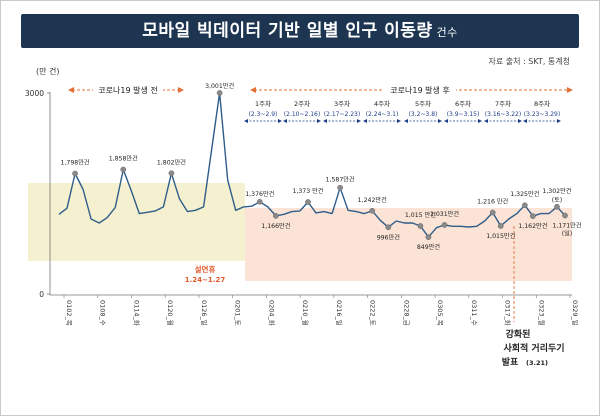 Image resolution: width=600 pixels, height=416 pixels. I want to click on policy-note-line2: 사회적 거리두기, so click(533, 348).